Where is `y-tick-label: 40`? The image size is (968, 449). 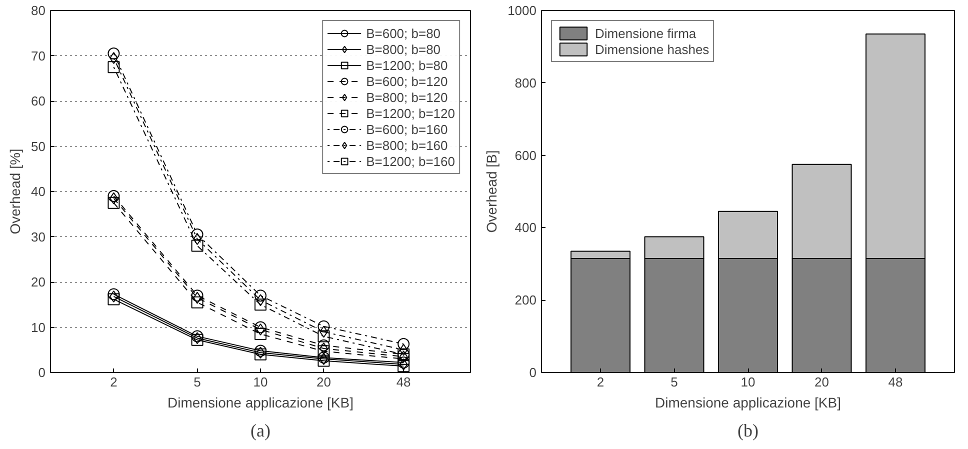 y-tick-label: 40 is located at coordinates (38, 191).